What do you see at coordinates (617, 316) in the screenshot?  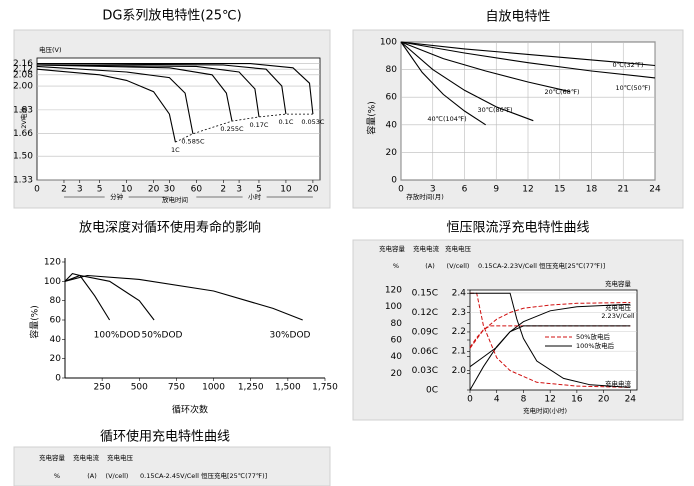 I see `voltage-label: 2.23V/Cell` at bounding box center [617, 316].